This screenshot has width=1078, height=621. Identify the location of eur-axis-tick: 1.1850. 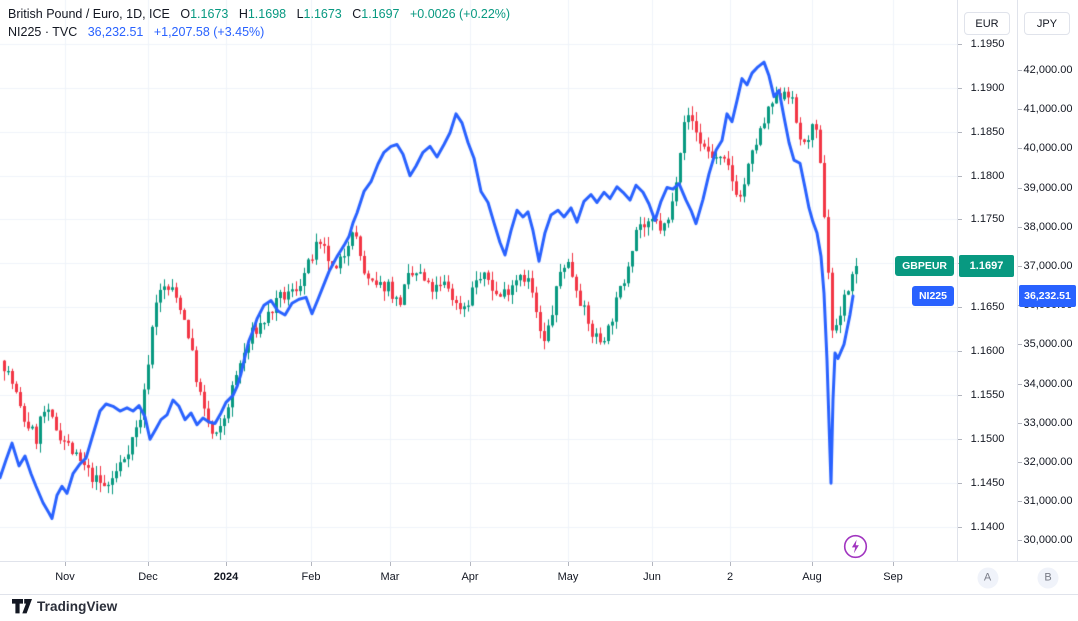
(987, 131).